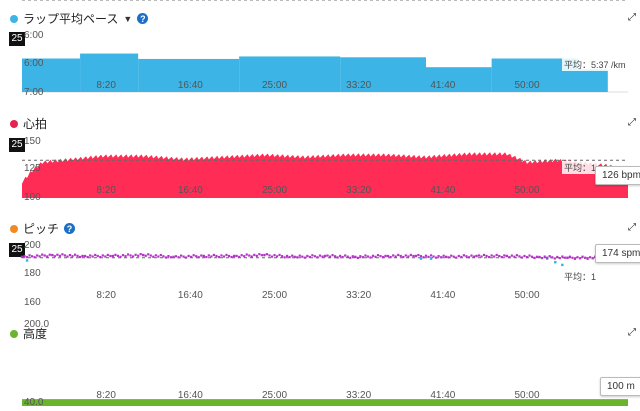 This screenshot has height=411, width=640. I want to click on y-tick-label: 180, so click(32, 273).